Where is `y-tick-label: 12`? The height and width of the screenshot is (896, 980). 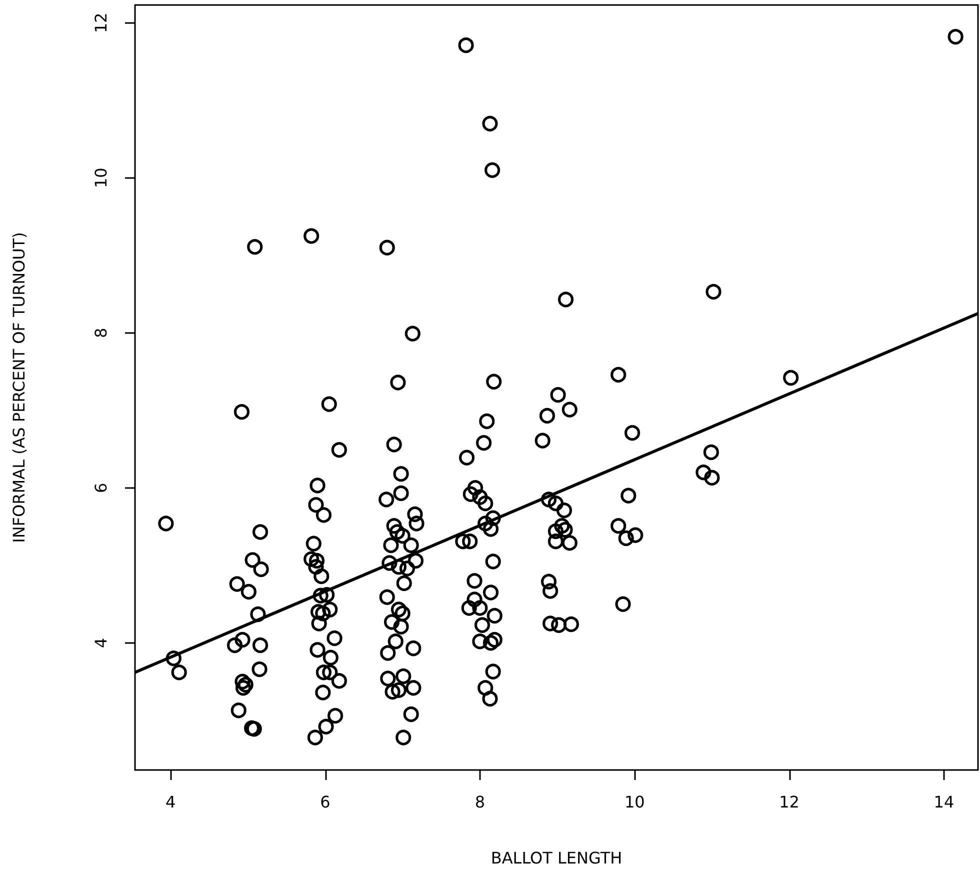 y-tick-label: 12 is located at coordinates (101, 23).